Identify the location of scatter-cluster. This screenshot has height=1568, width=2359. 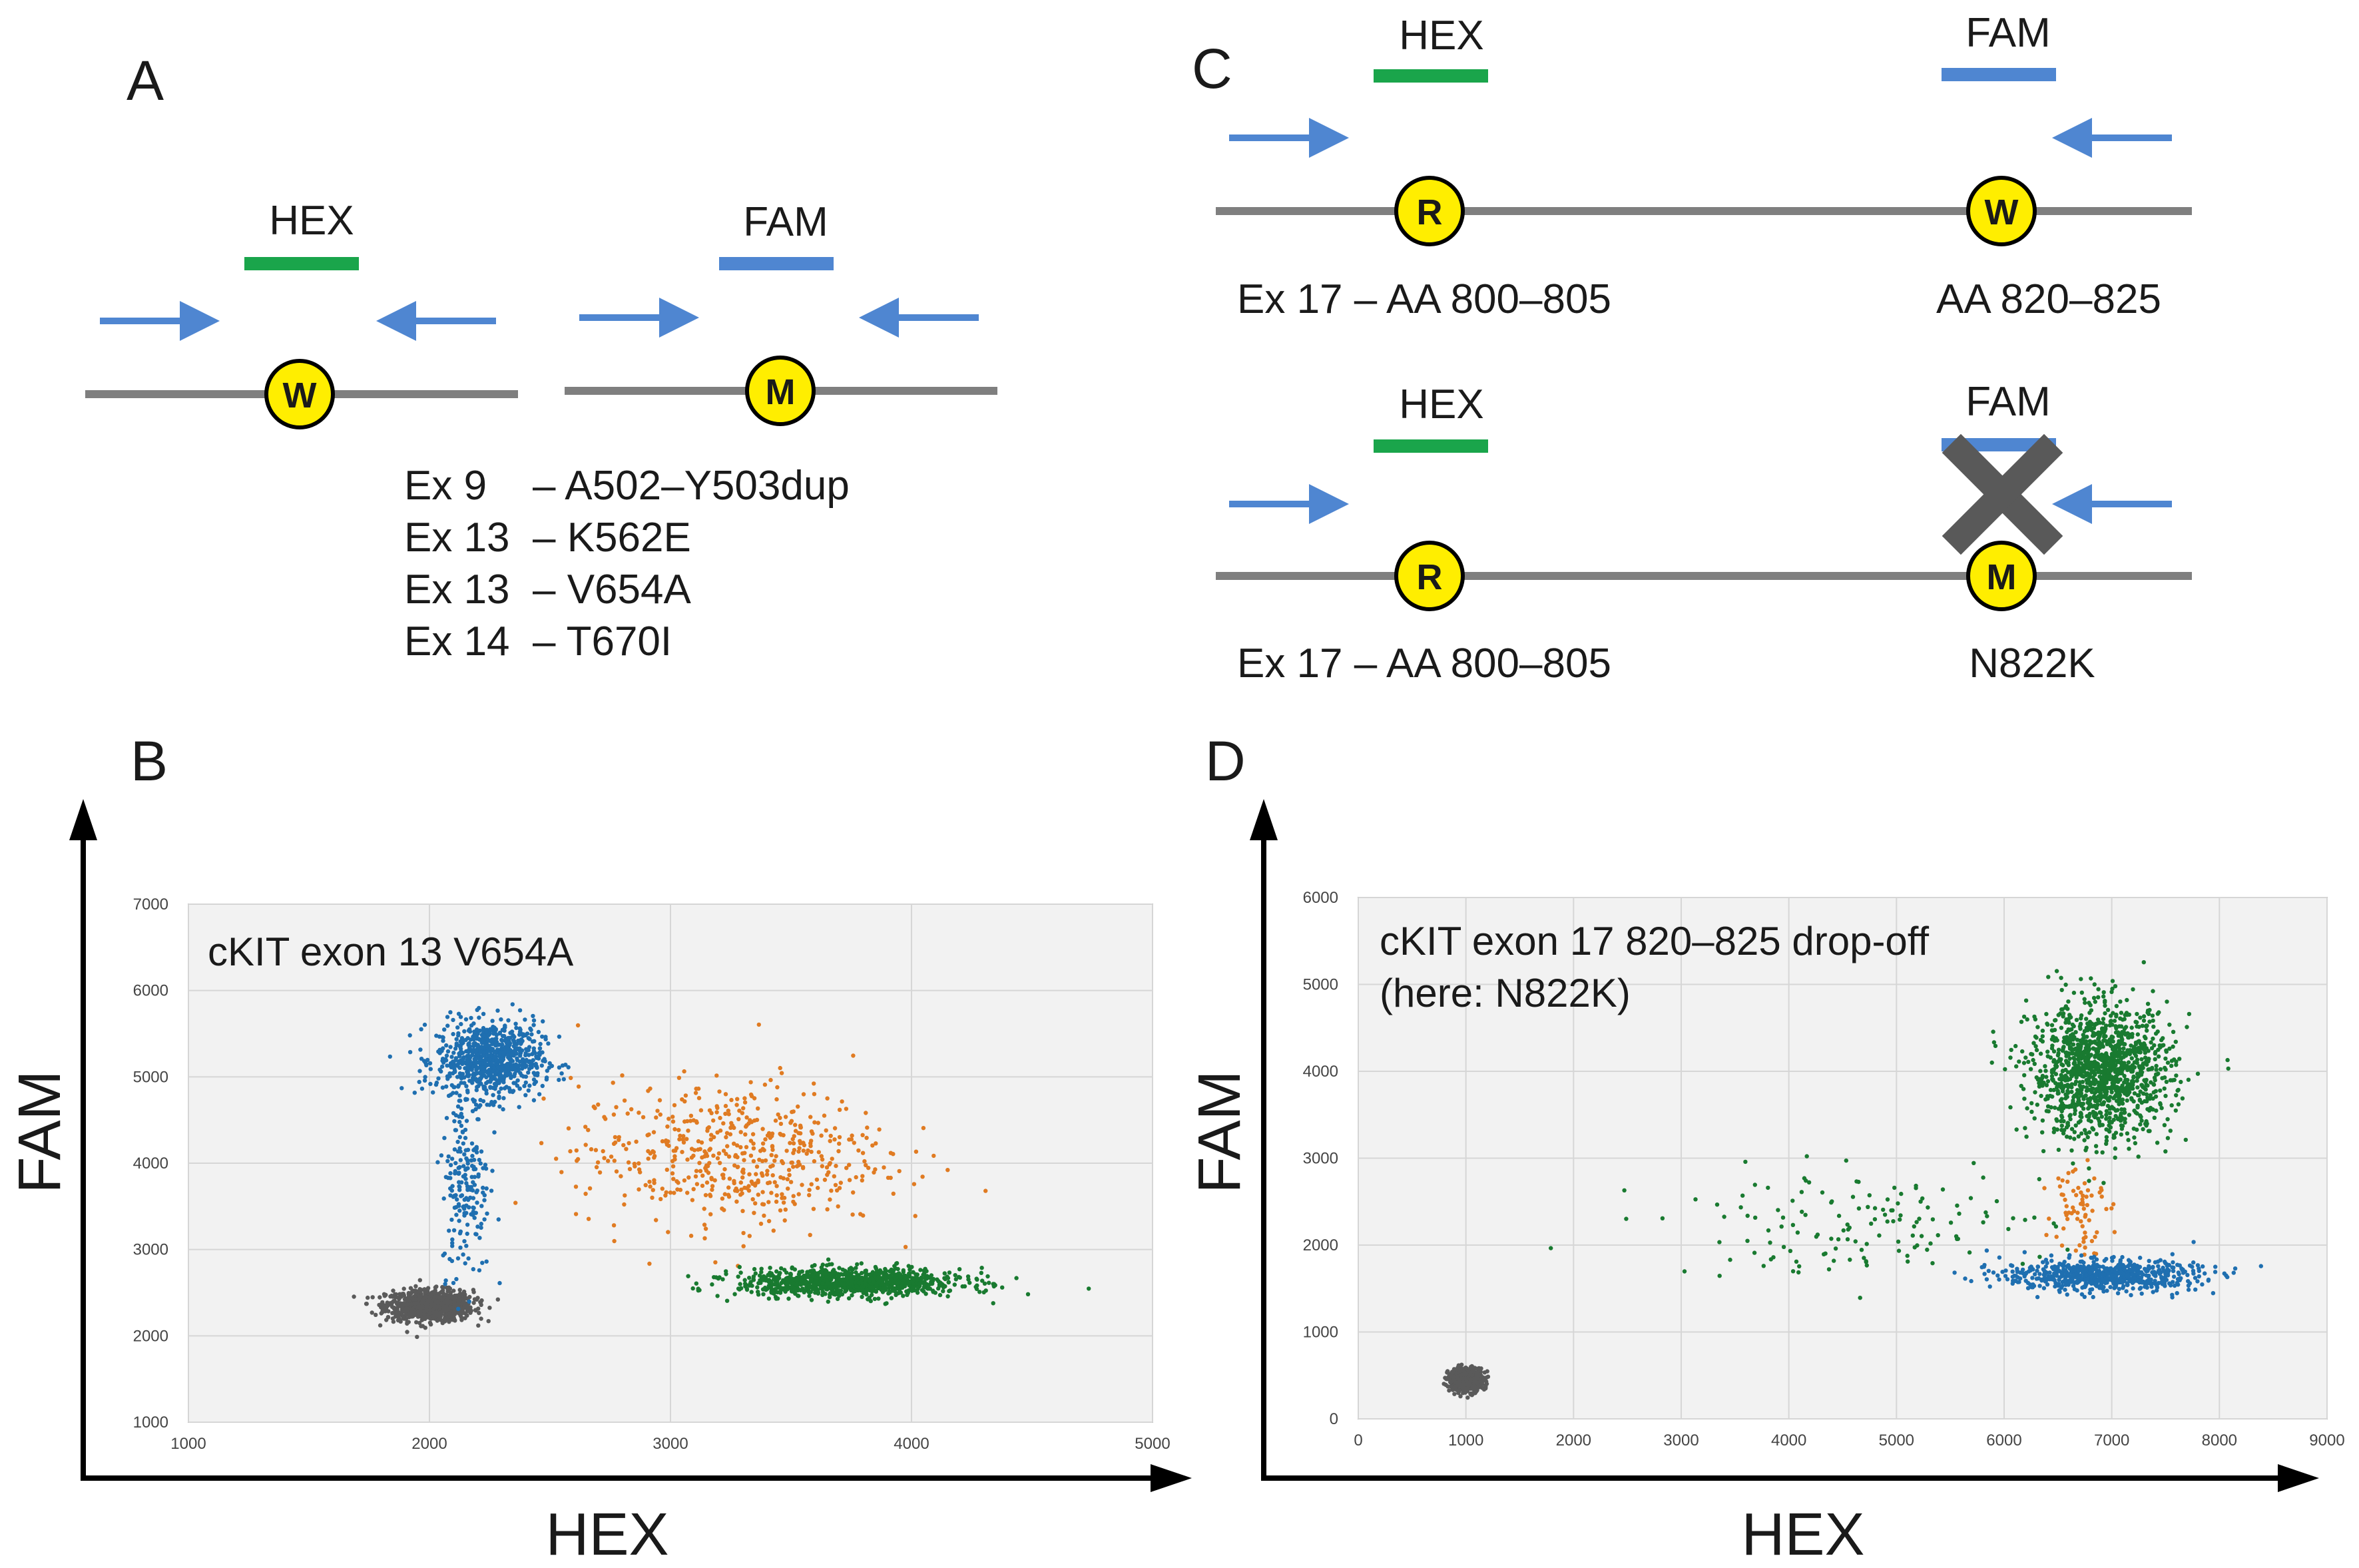
(1466, 1381).